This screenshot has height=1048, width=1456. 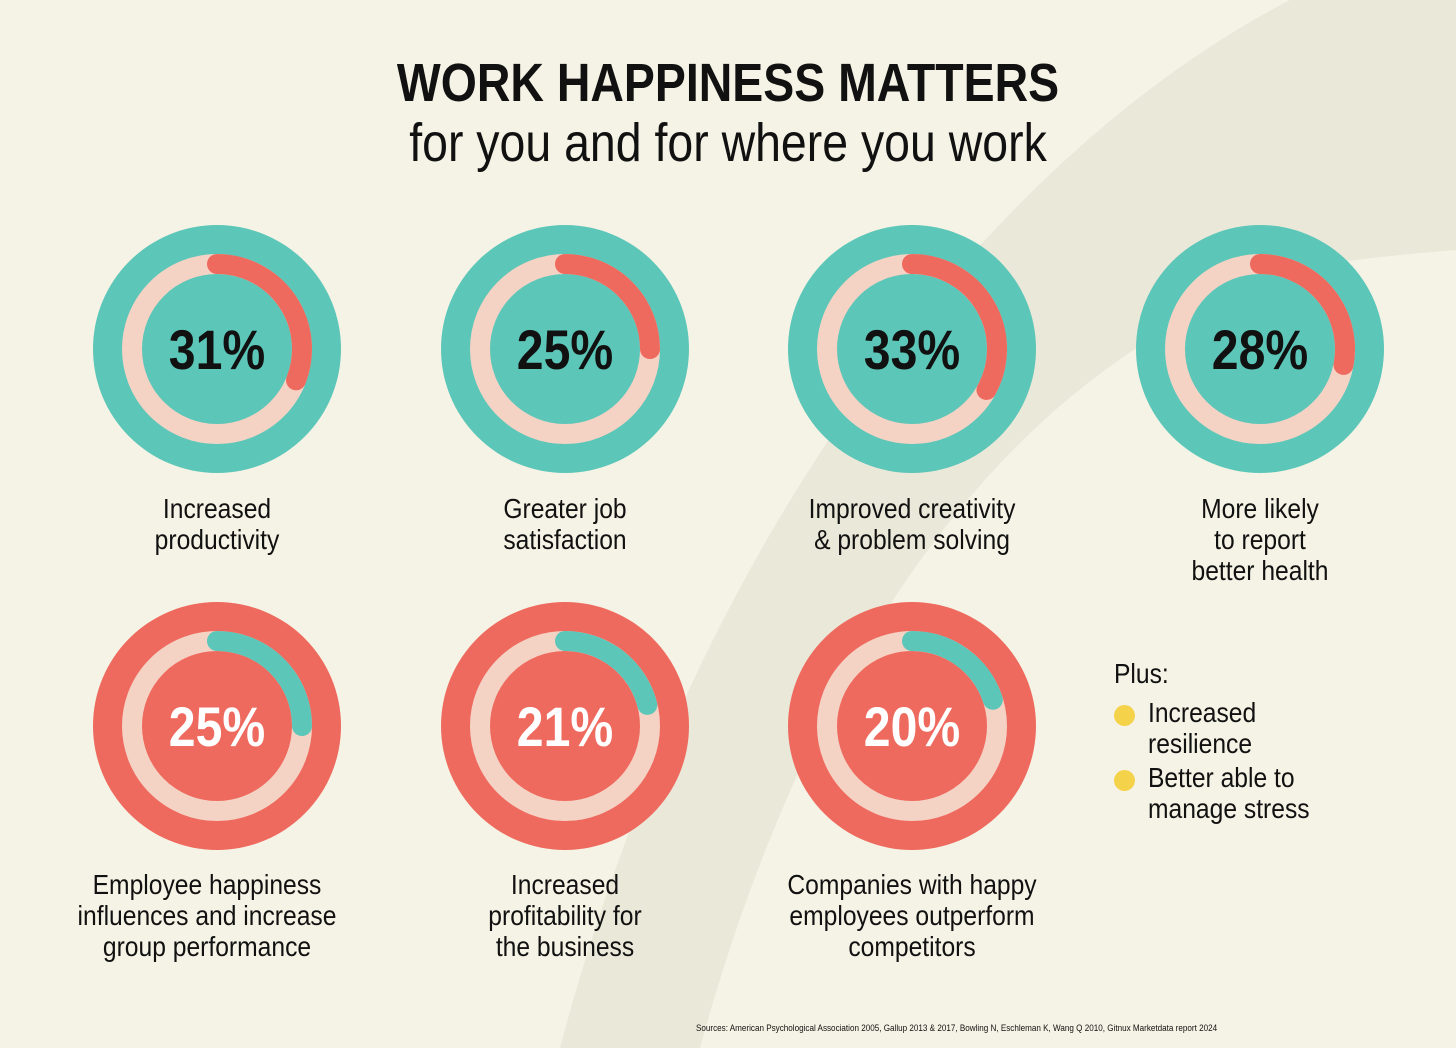 What do you see at coordinates (565, 915) in the screenshot?
I see `gauge-caption: Increased profitability for the business` at bounding box center [565, 915].